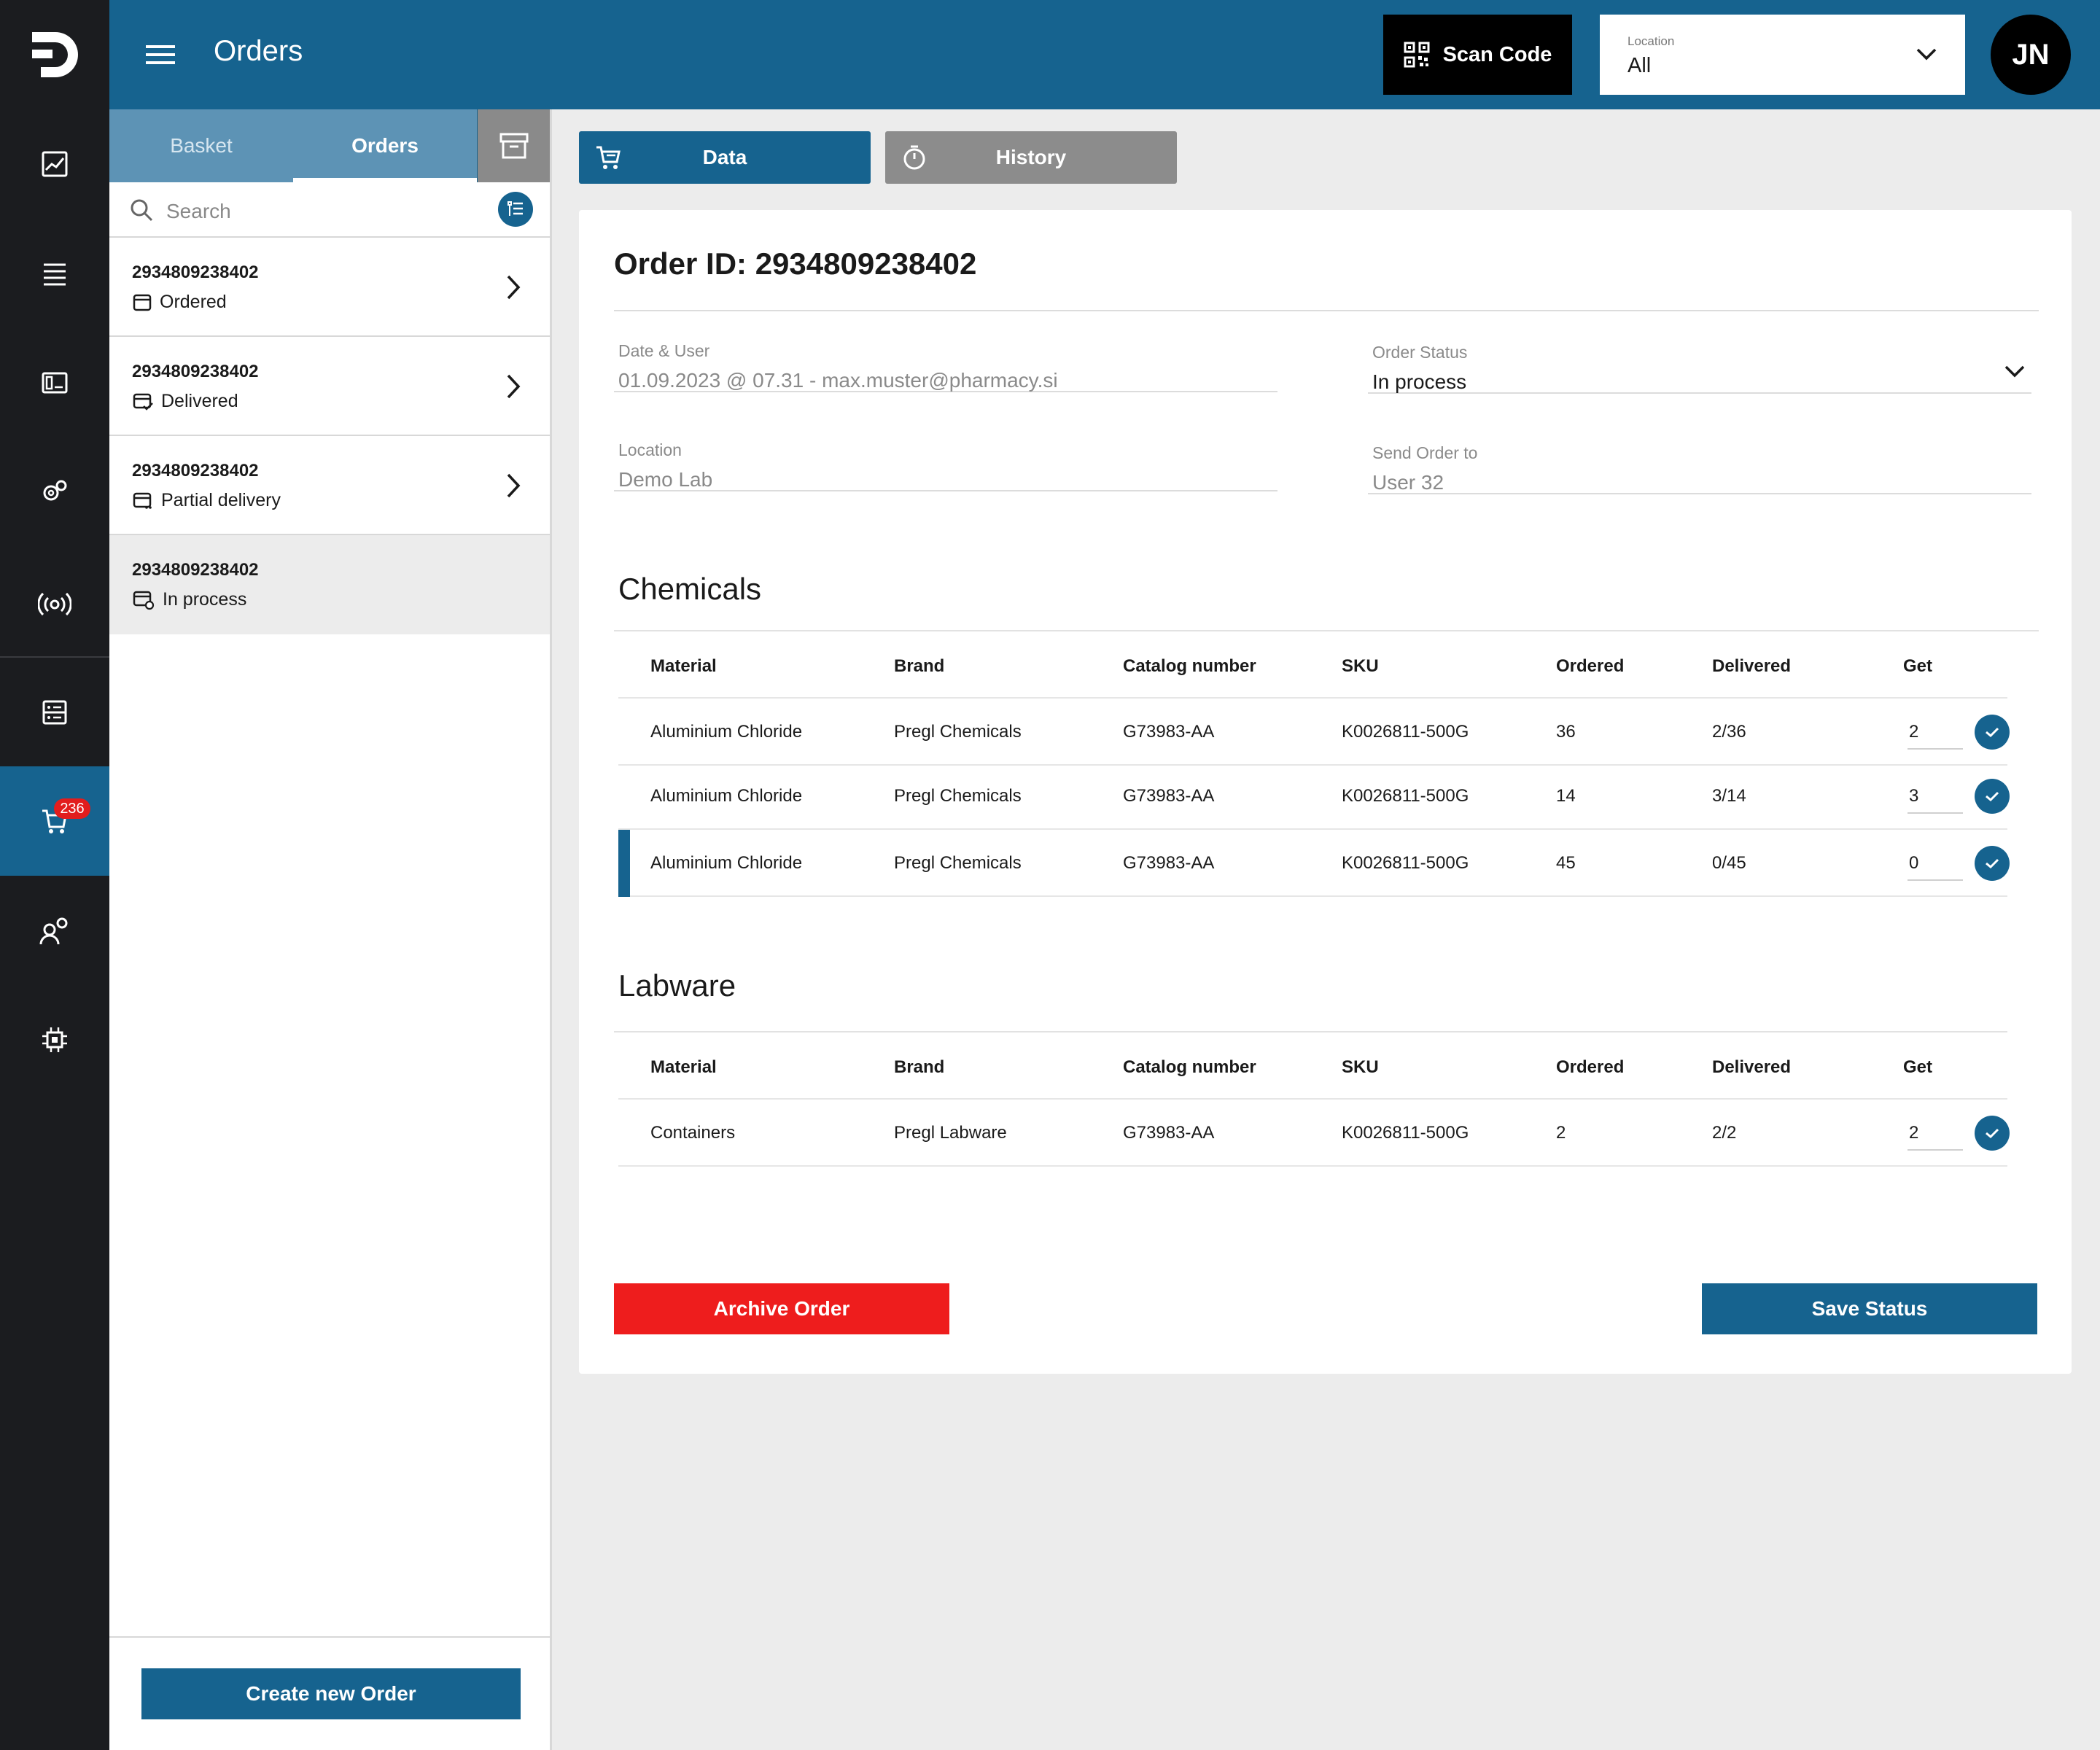 The width and height of the screenshot is (2100, 1750). I want to click on hamburger-icon, so click(160, 54).